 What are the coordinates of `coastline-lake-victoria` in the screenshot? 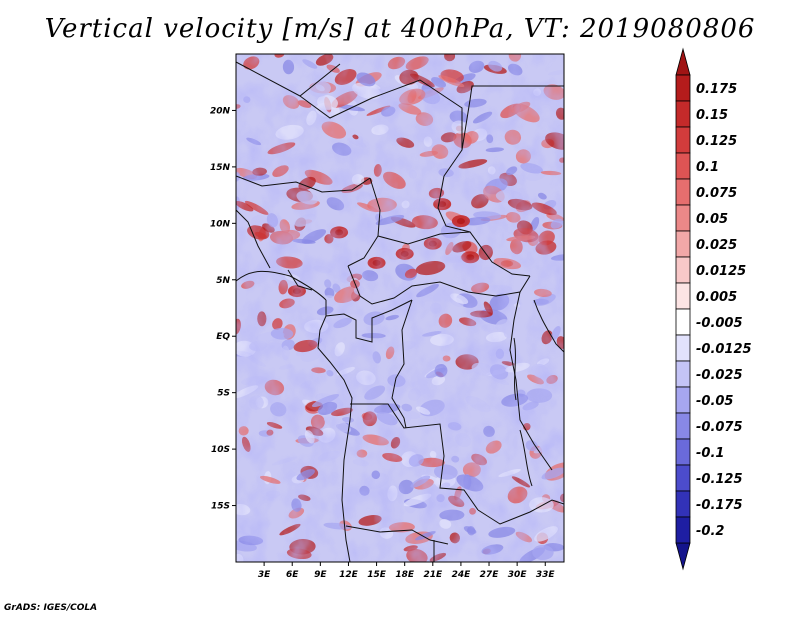 It's located at (548, 326).